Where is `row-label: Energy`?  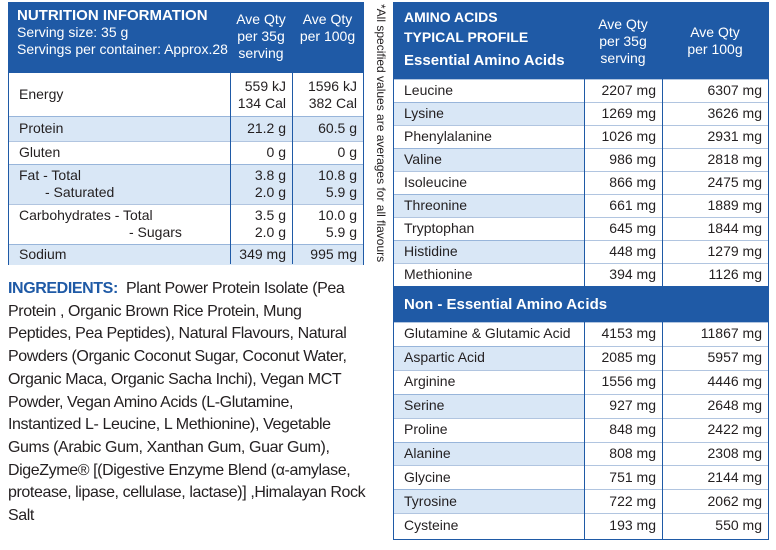 row-label: Energy is located at coordinates (124, 94).